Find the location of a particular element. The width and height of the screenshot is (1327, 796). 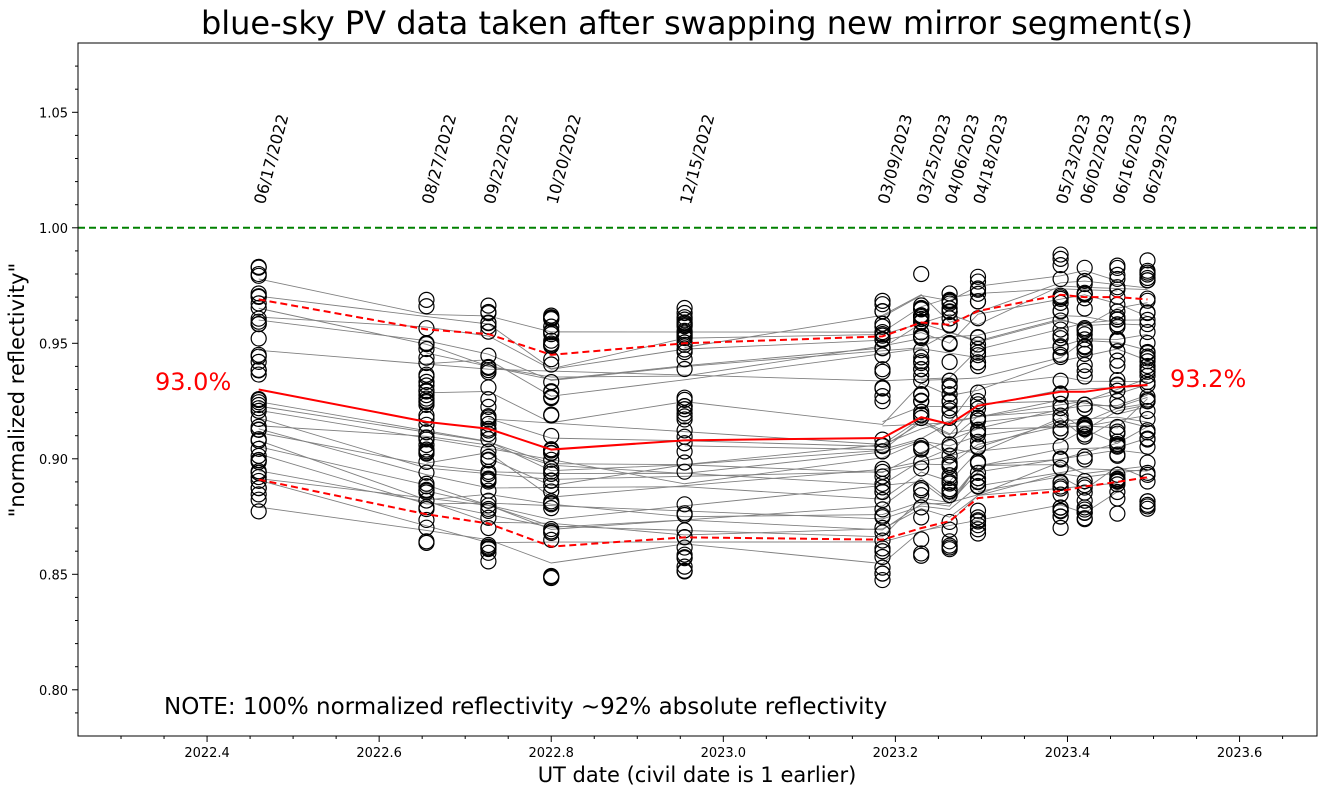

lower-line is located at coordinates (703, 512).